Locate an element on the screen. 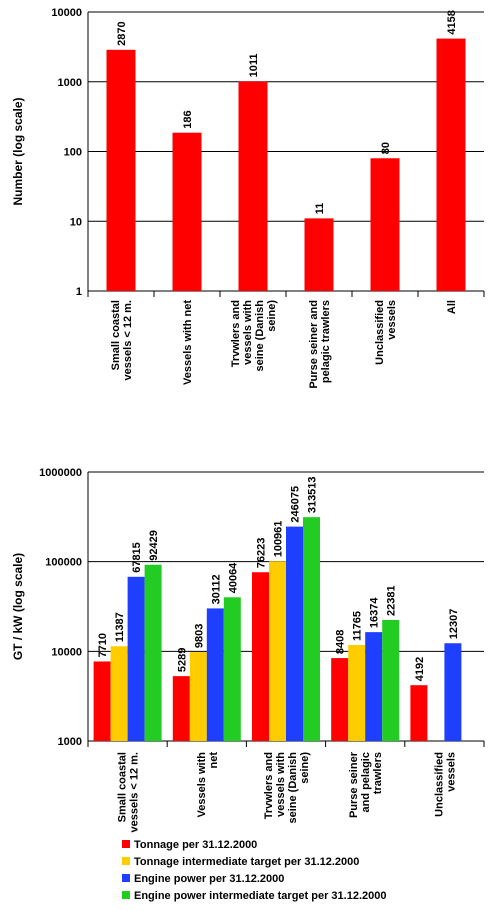  data-label: 80 is located at coordinates (386, 148).